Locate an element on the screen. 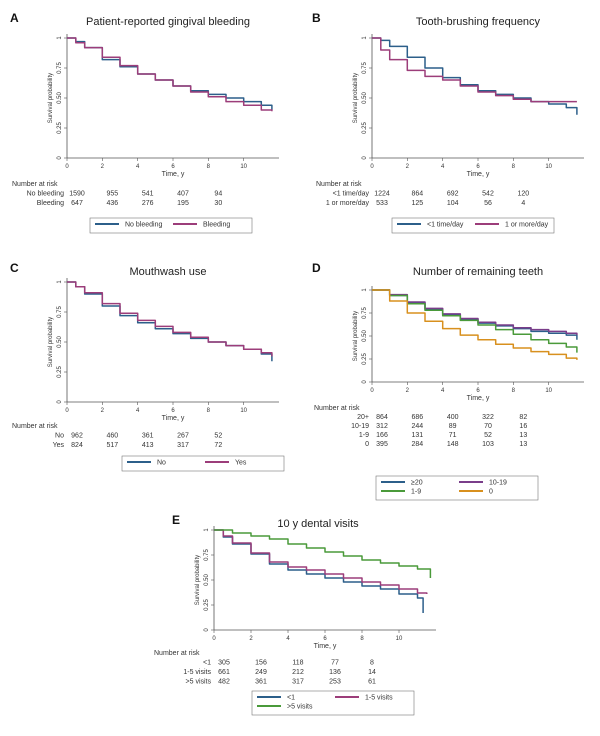 The image size is (600, 736). panel-letter: E is located at coordinates (176, 520).